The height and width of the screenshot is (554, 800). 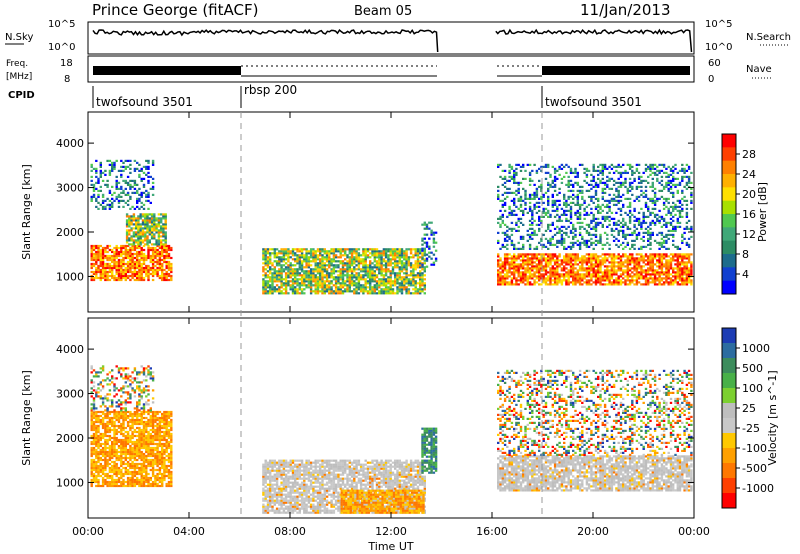 What do you see at coordinates (593, 531) in the screenshot?
I see `time-tick-label-5: 20:00` at bounding box center [593, 531].